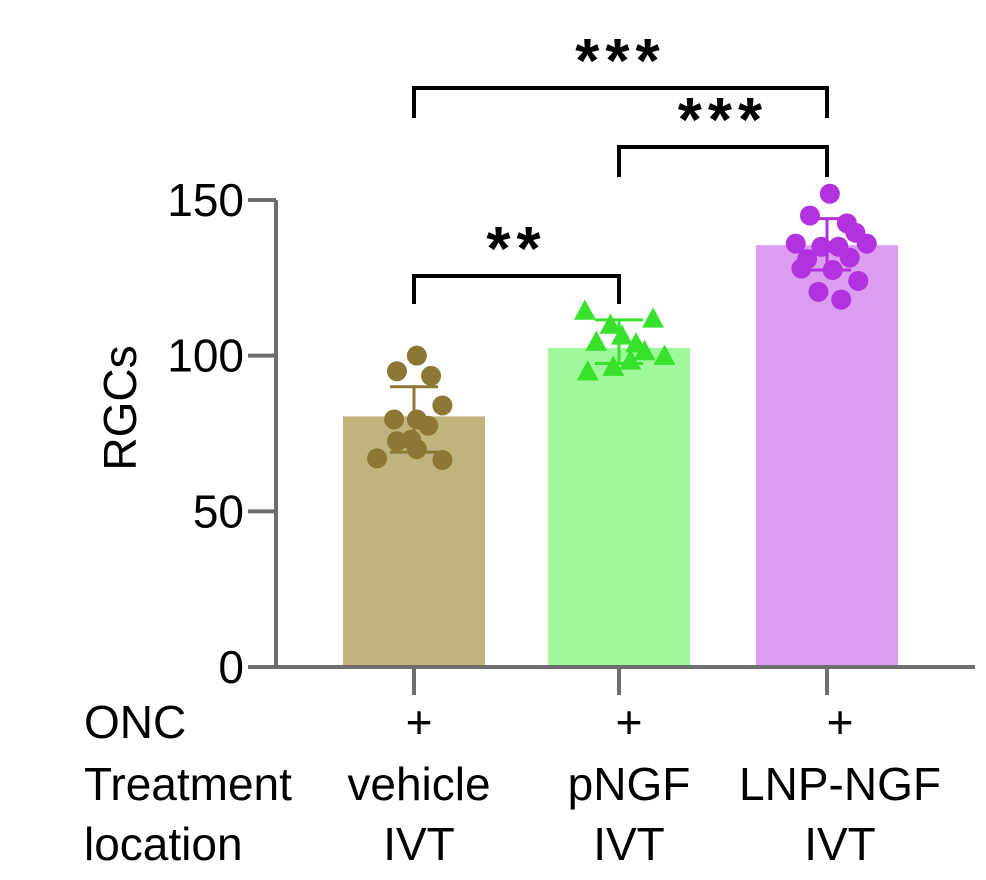  What do you see at coordinates (619, 507) in the screenshot?
I see `bar-pngf` at bounding box center [619, 507].